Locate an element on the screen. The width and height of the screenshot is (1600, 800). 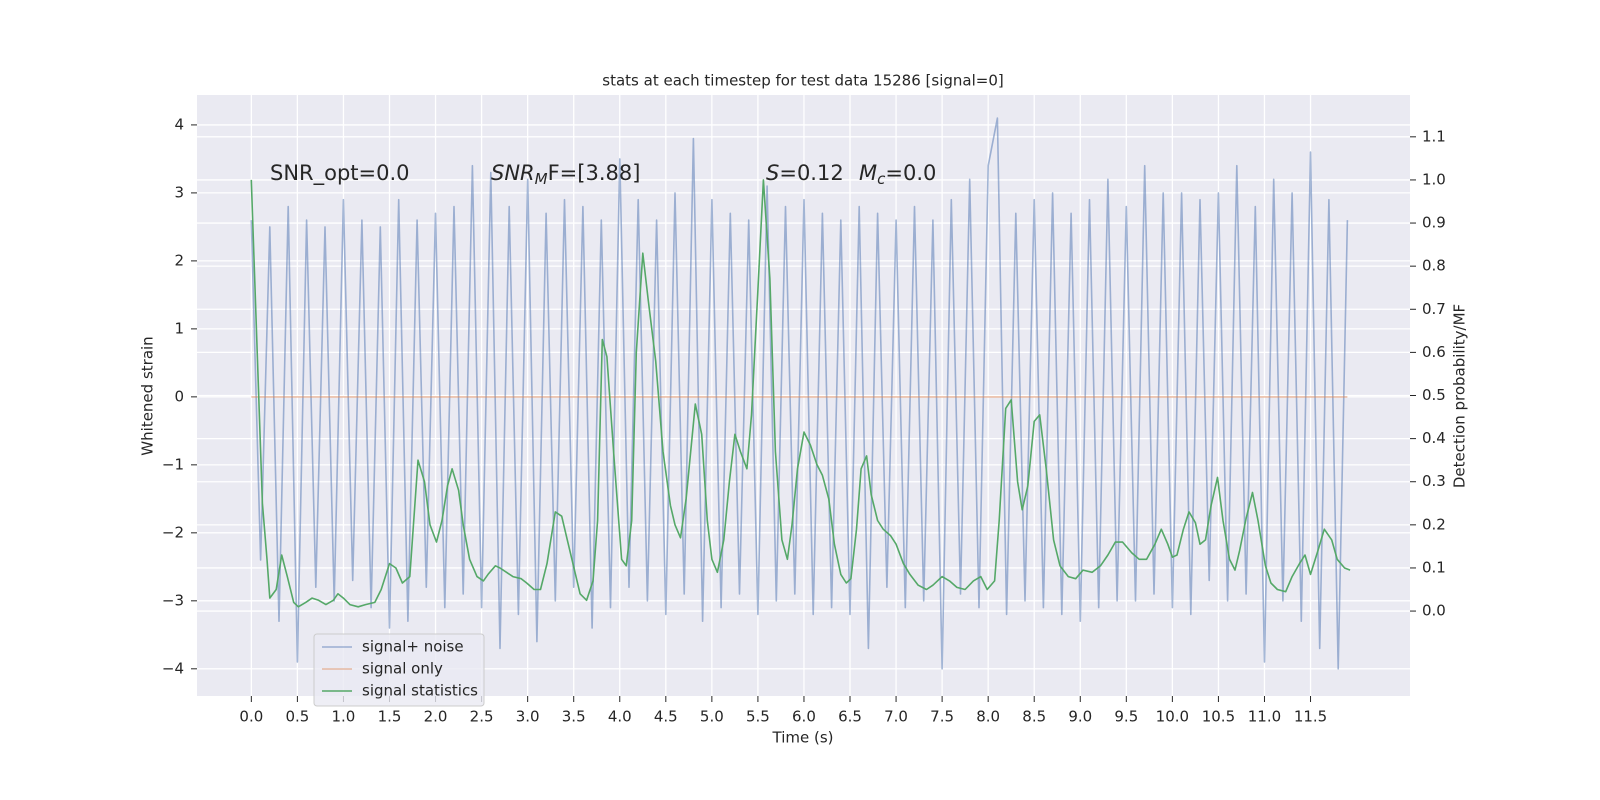
y-tick-label: −1 is located at coordinates (173, 464).